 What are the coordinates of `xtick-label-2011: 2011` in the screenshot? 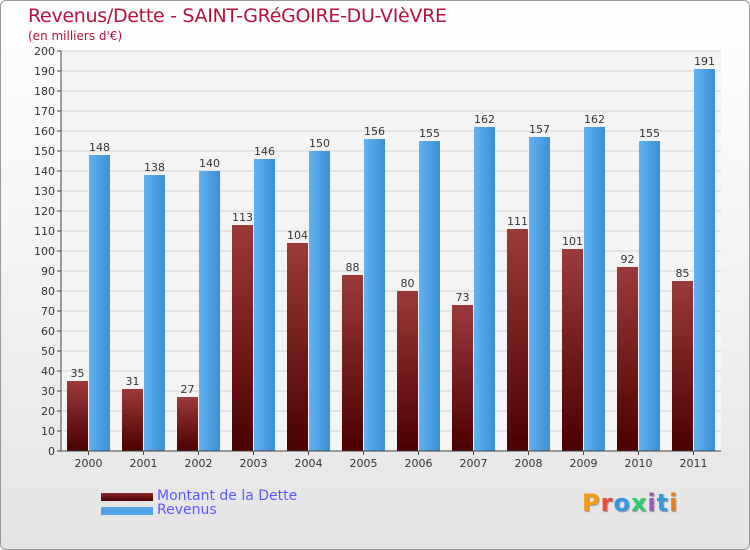 It's located at (694, 463).